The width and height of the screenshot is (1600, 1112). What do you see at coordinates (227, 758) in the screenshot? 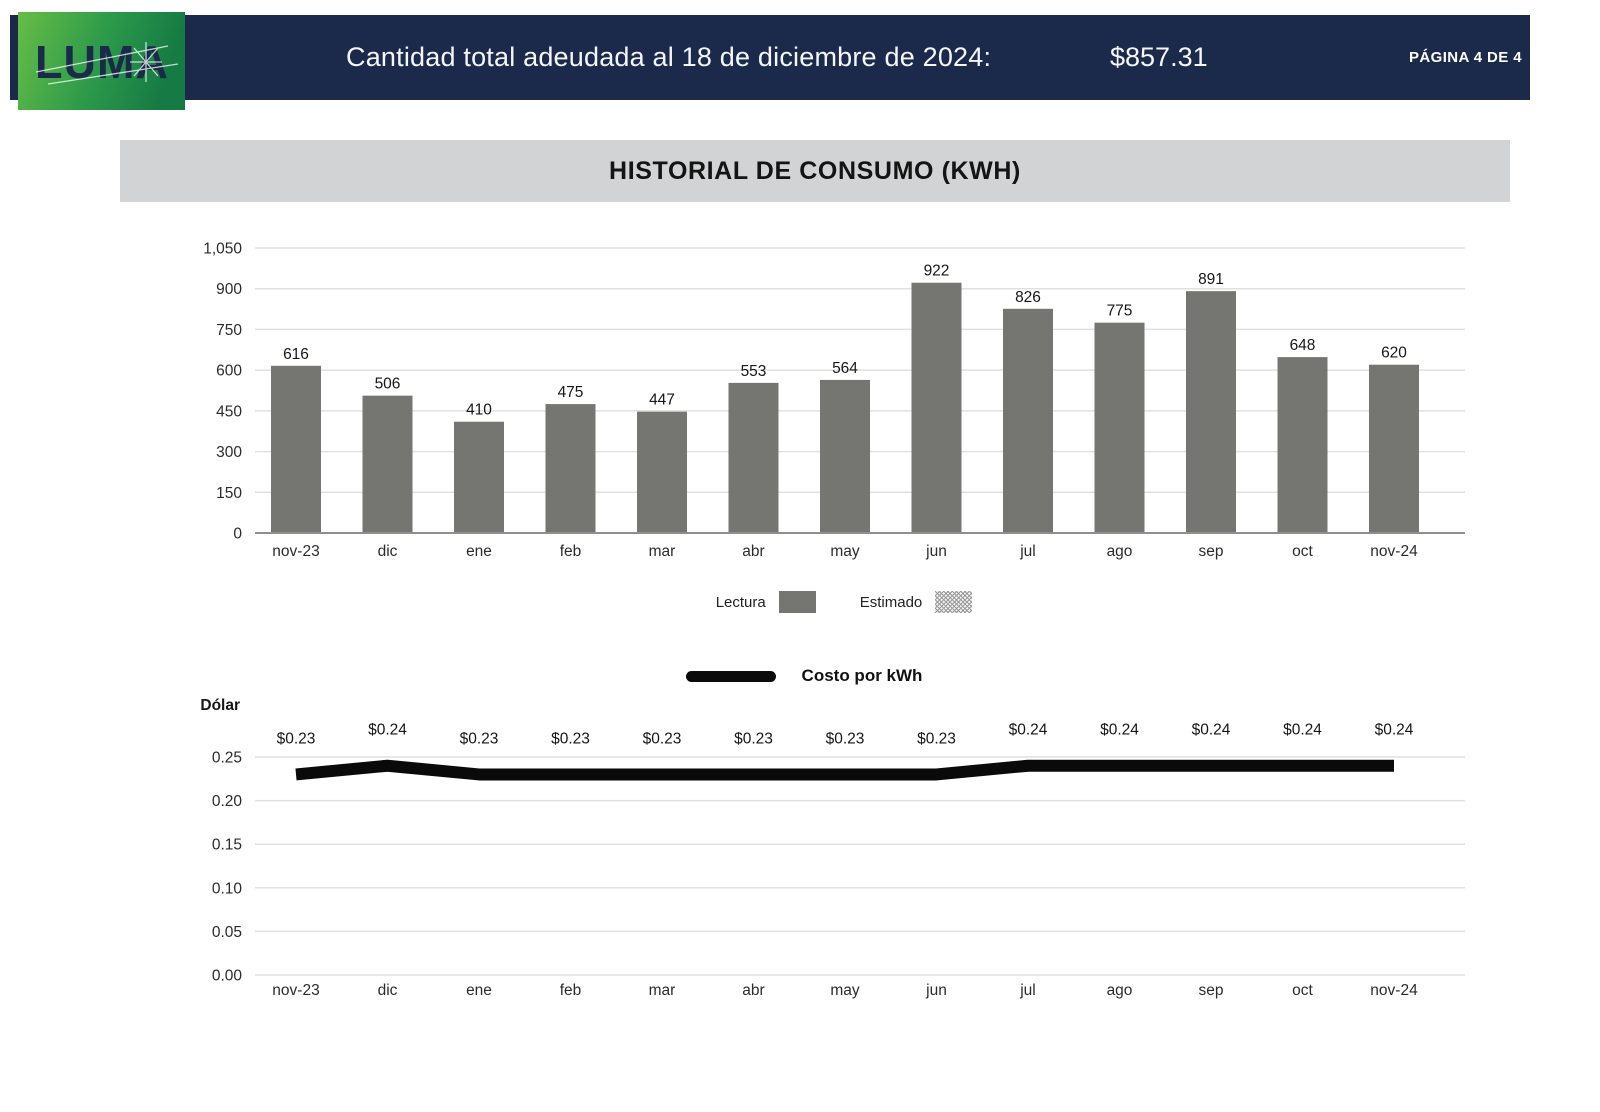
I see `y-tick-label: 0.25` at bounding box center [227, 758].